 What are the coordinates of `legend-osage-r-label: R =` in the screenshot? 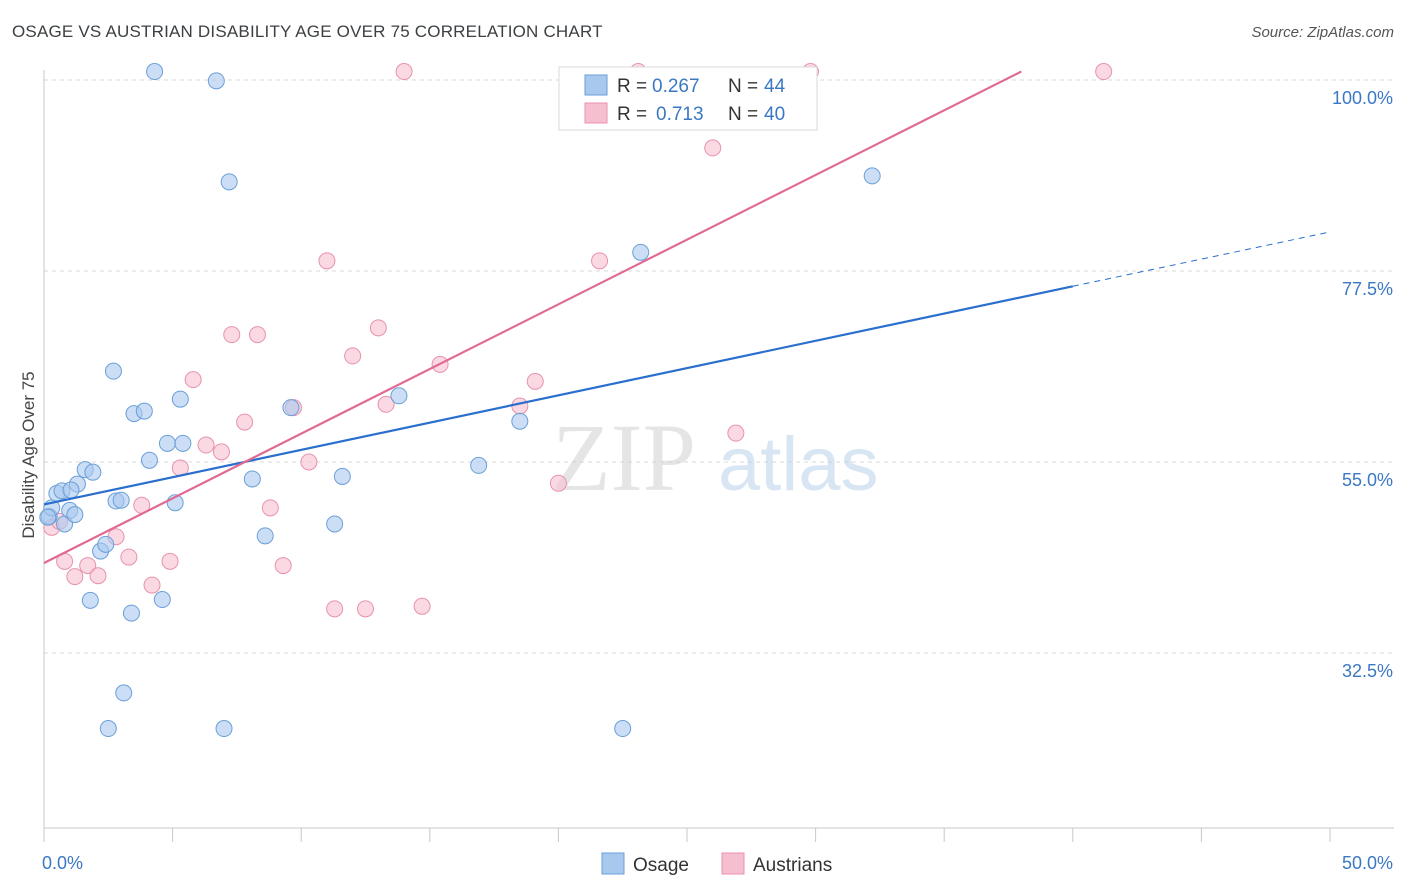 It's located at (632, 86).